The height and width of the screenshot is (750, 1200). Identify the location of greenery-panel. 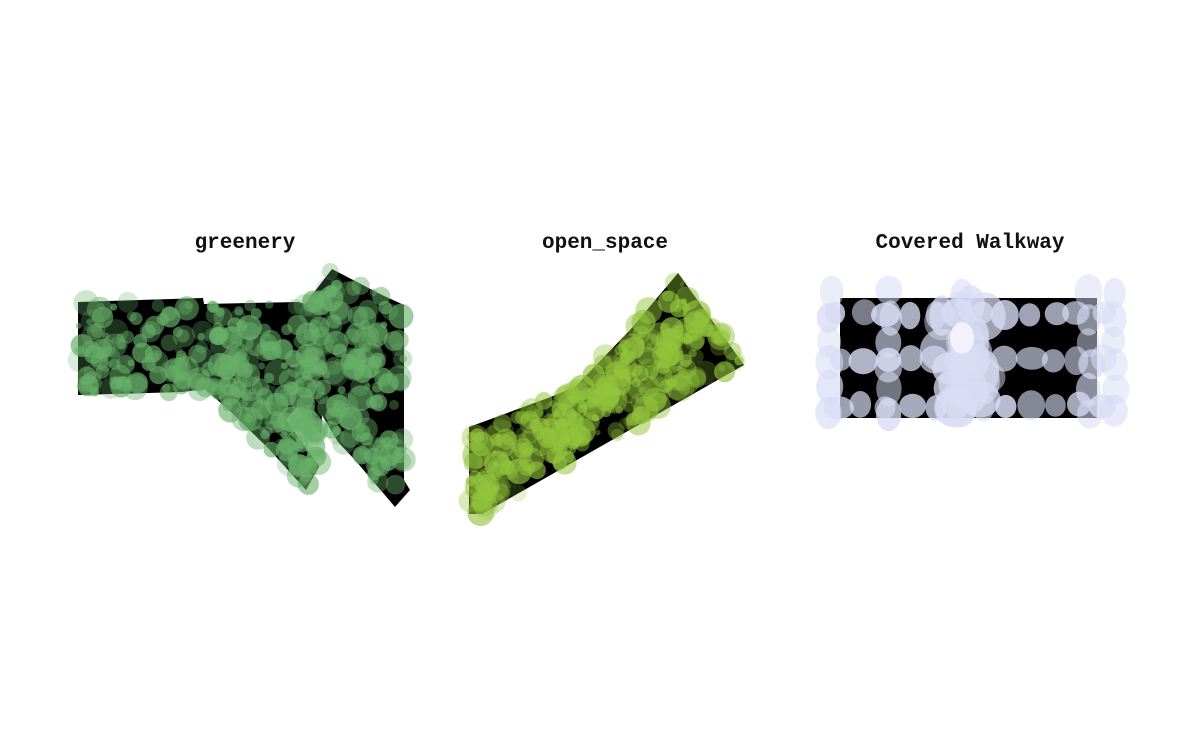
(241, 385).